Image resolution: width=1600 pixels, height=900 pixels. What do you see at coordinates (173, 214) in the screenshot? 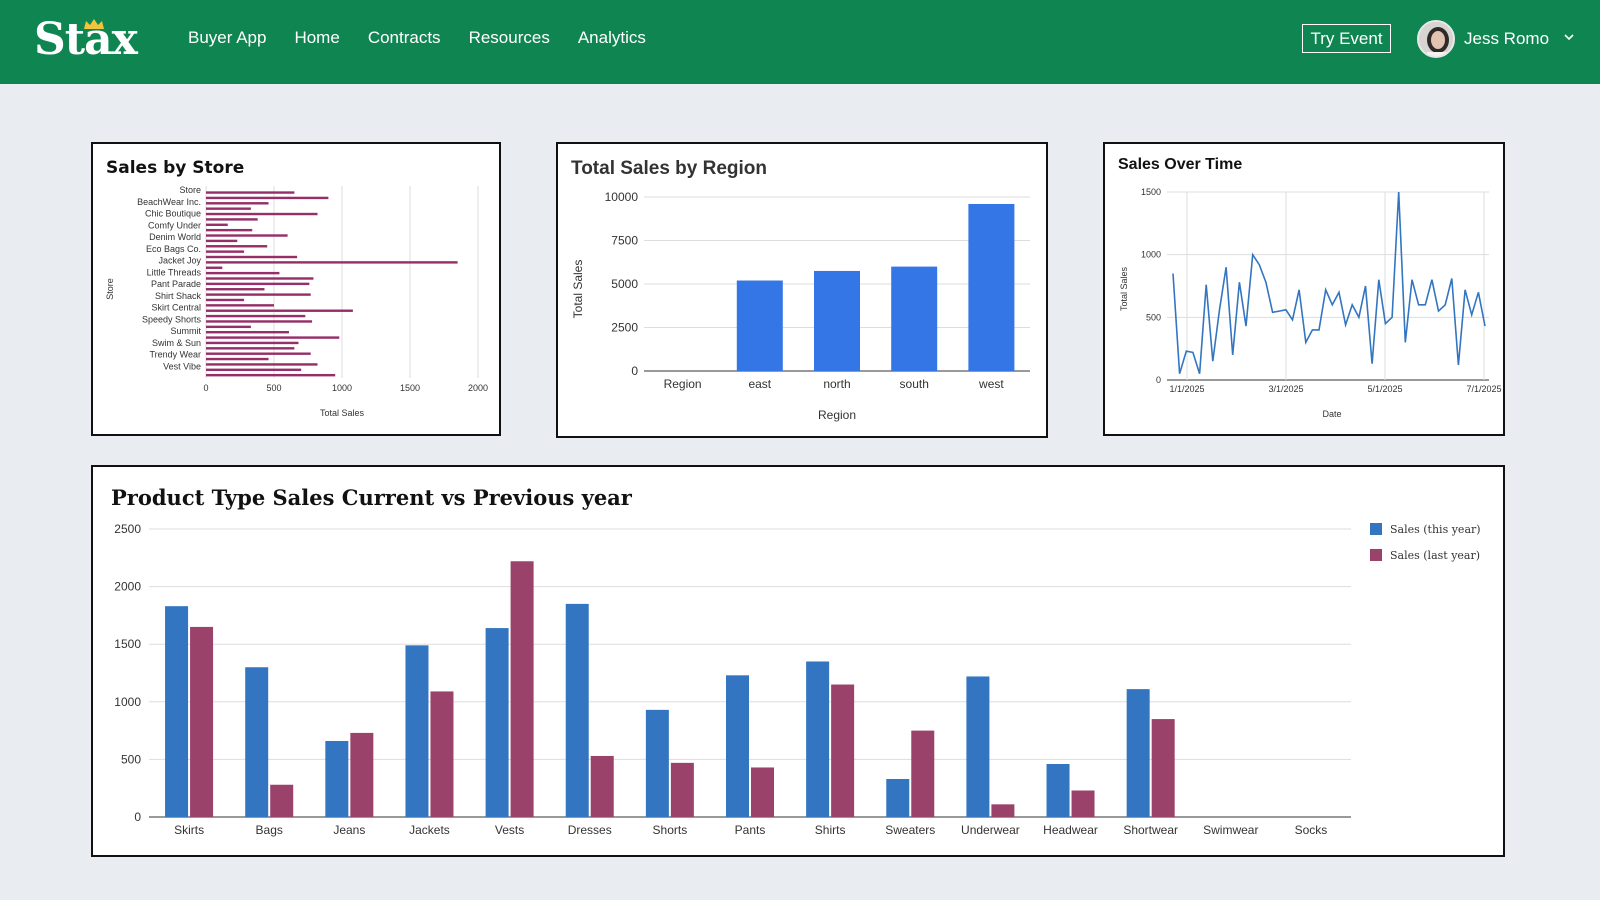
I see `y-tick-label: Chic Boutique` at bounding box center [173, 214].